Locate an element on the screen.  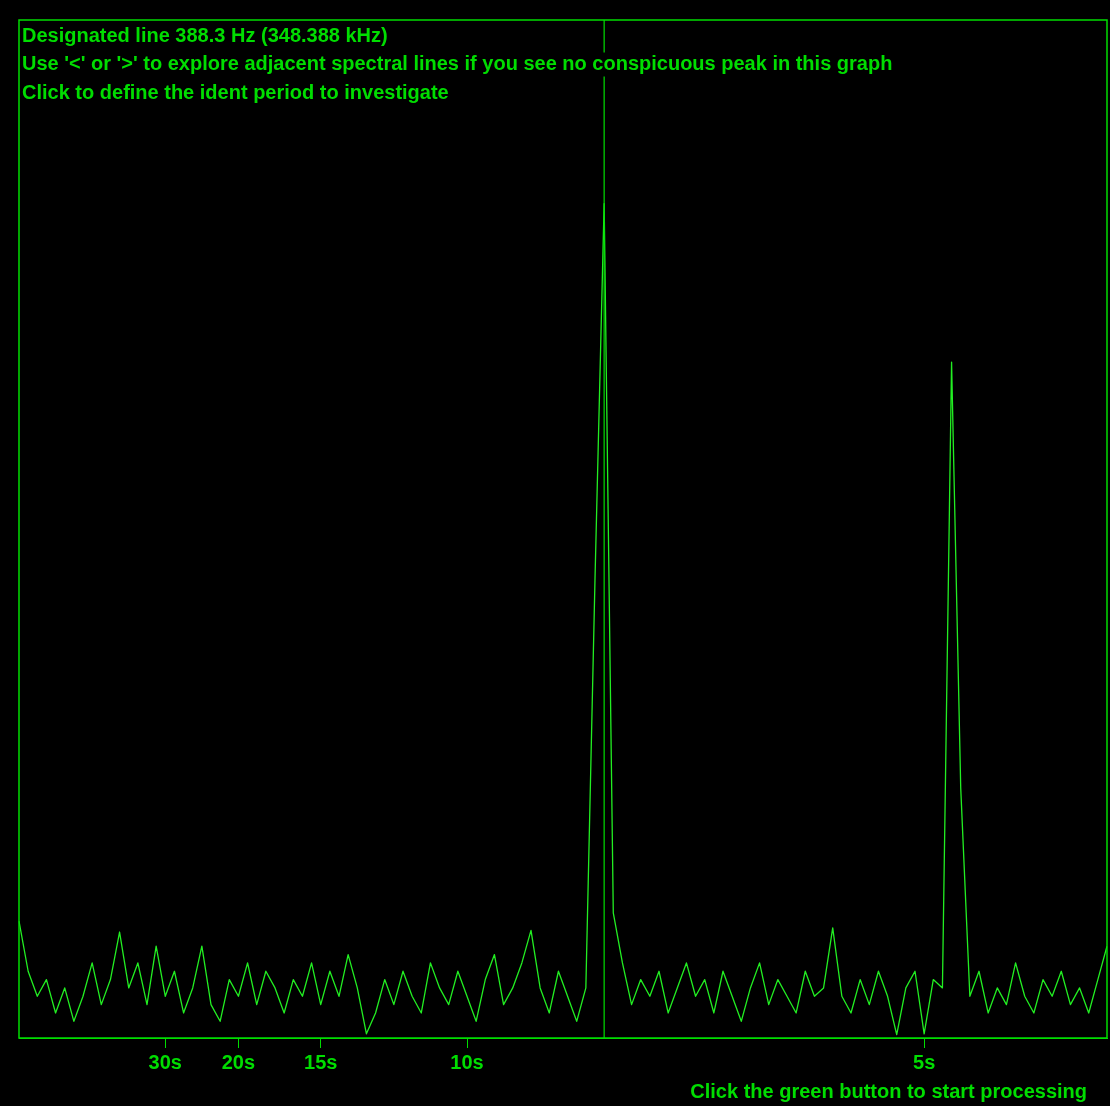
x-tick-label: 30s is located at coordinates (165, 1061).